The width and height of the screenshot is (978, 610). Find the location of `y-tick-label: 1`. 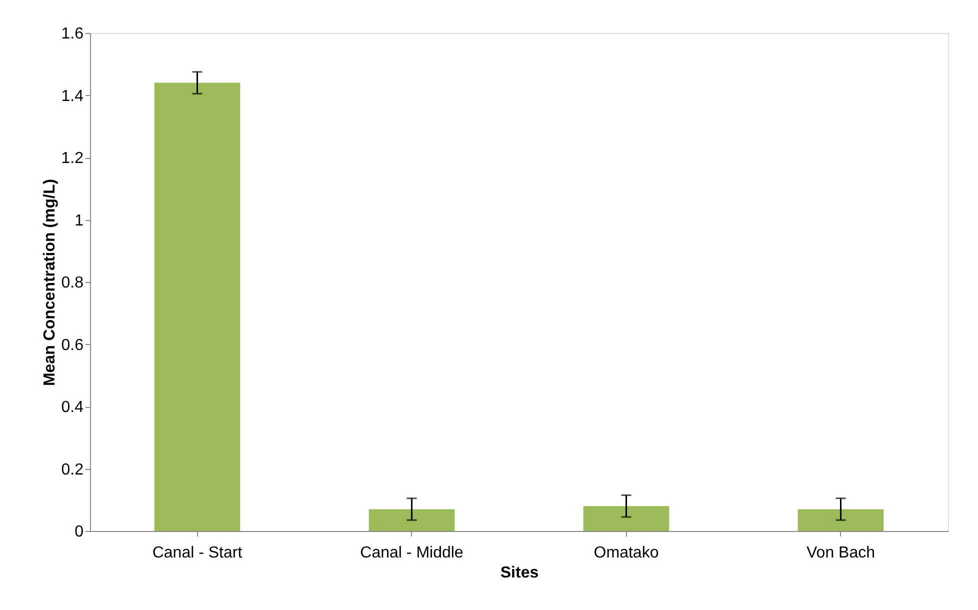

y-tick-label: 1 is located at coordinates (79, 221).